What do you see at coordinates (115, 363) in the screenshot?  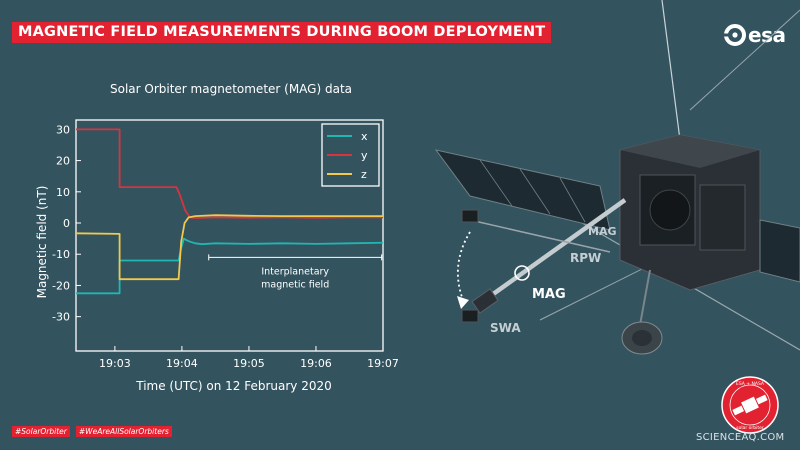 I see `x-tick-label: 19:03` at bounding box center [115, 363].